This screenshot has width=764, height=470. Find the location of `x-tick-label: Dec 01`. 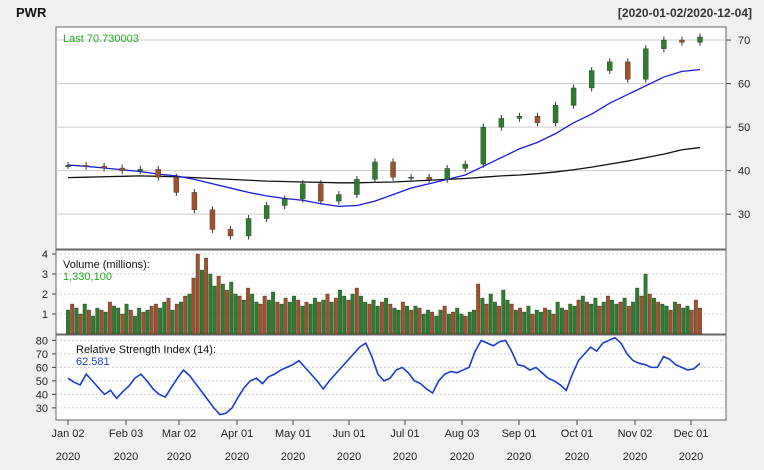

x-tick-label: Dec 01 is located at coordinates (691, 434).